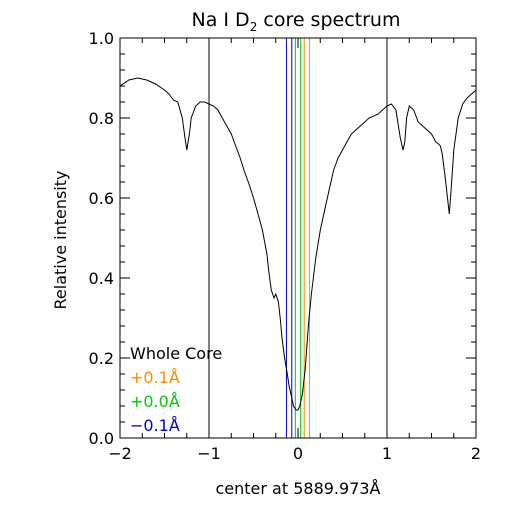 The image size is (512, 512). Describe the element at coordinates (155, 425) in the screenshot. I see `legend-label: −0.1Å` at that location.